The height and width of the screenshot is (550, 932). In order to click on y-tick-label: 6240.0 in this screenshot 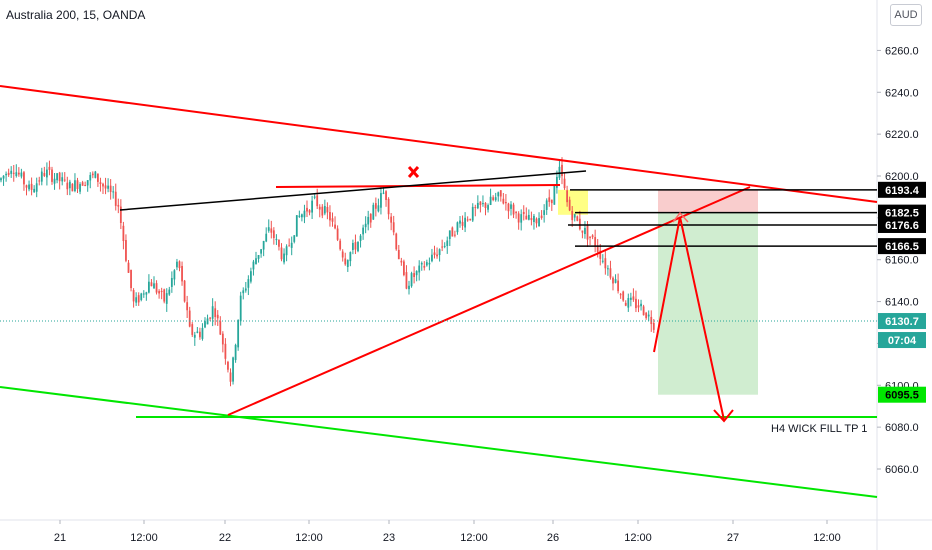, I will do `click(902, 93)`.